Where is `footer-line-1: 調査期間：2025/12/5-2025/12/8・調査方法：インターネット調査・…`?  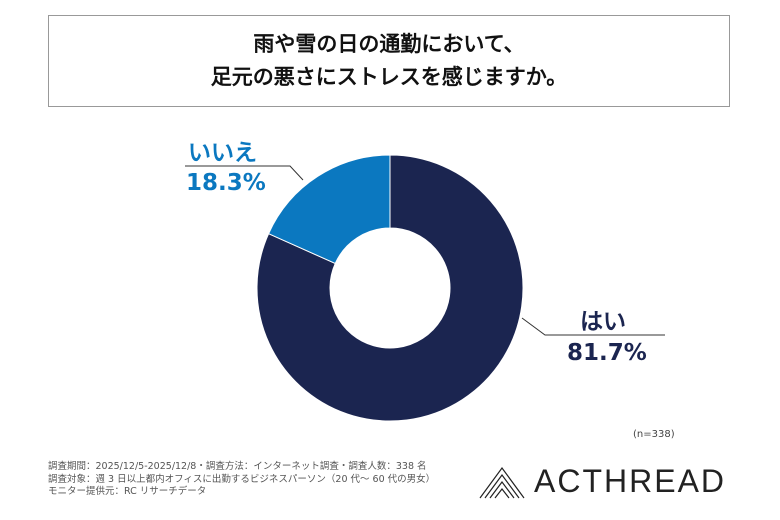 footer-line-1: 調査期間：2025/12/5-2025/12/8・調査方法：インターネット調査・… is located at coordinates (237, 466).